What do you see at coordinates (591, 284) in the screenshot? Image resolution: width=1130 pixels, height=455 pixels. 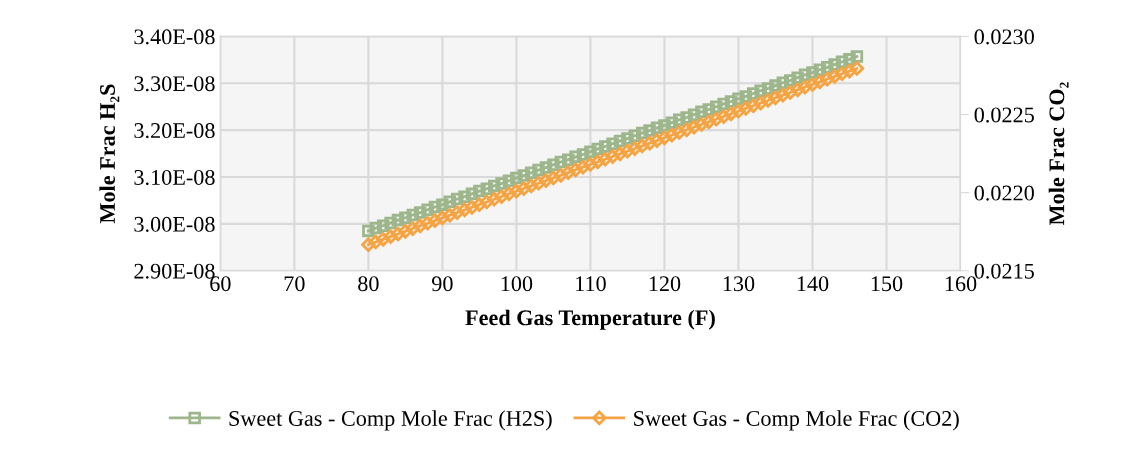 I see `x-tick-label: 110` at bounding box center [591, 284].